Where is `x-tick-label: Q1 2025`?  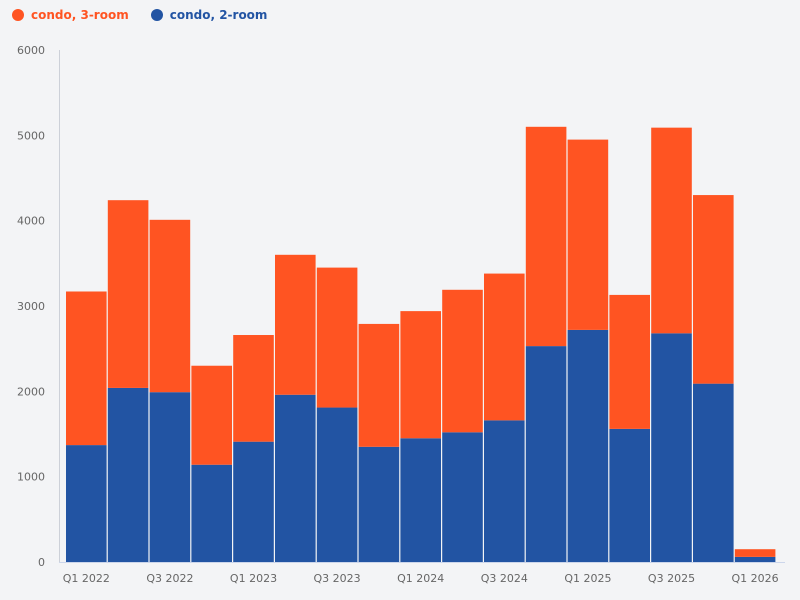 x-tick-label: Q1 2025 is located at coordinates (587, 578).